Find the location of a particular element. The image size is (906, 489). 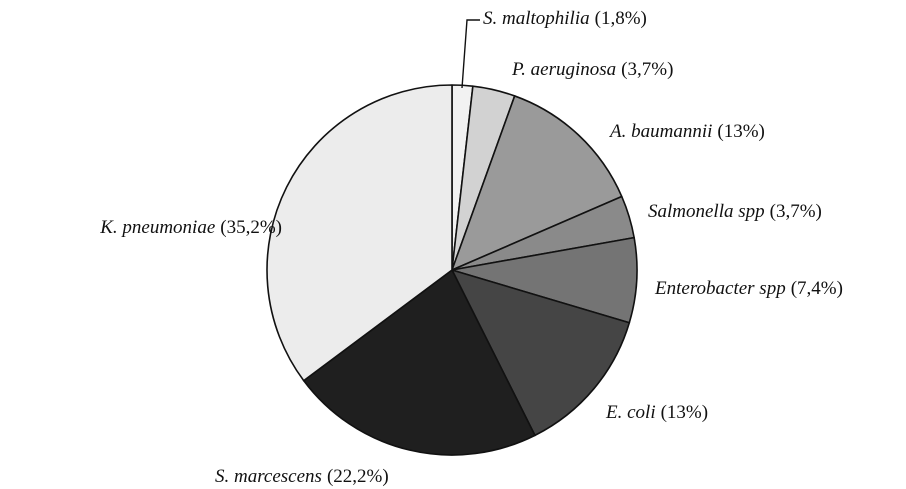

slice-label: K. pneumoniae (35,2%) is located at coordinates (190, 227).